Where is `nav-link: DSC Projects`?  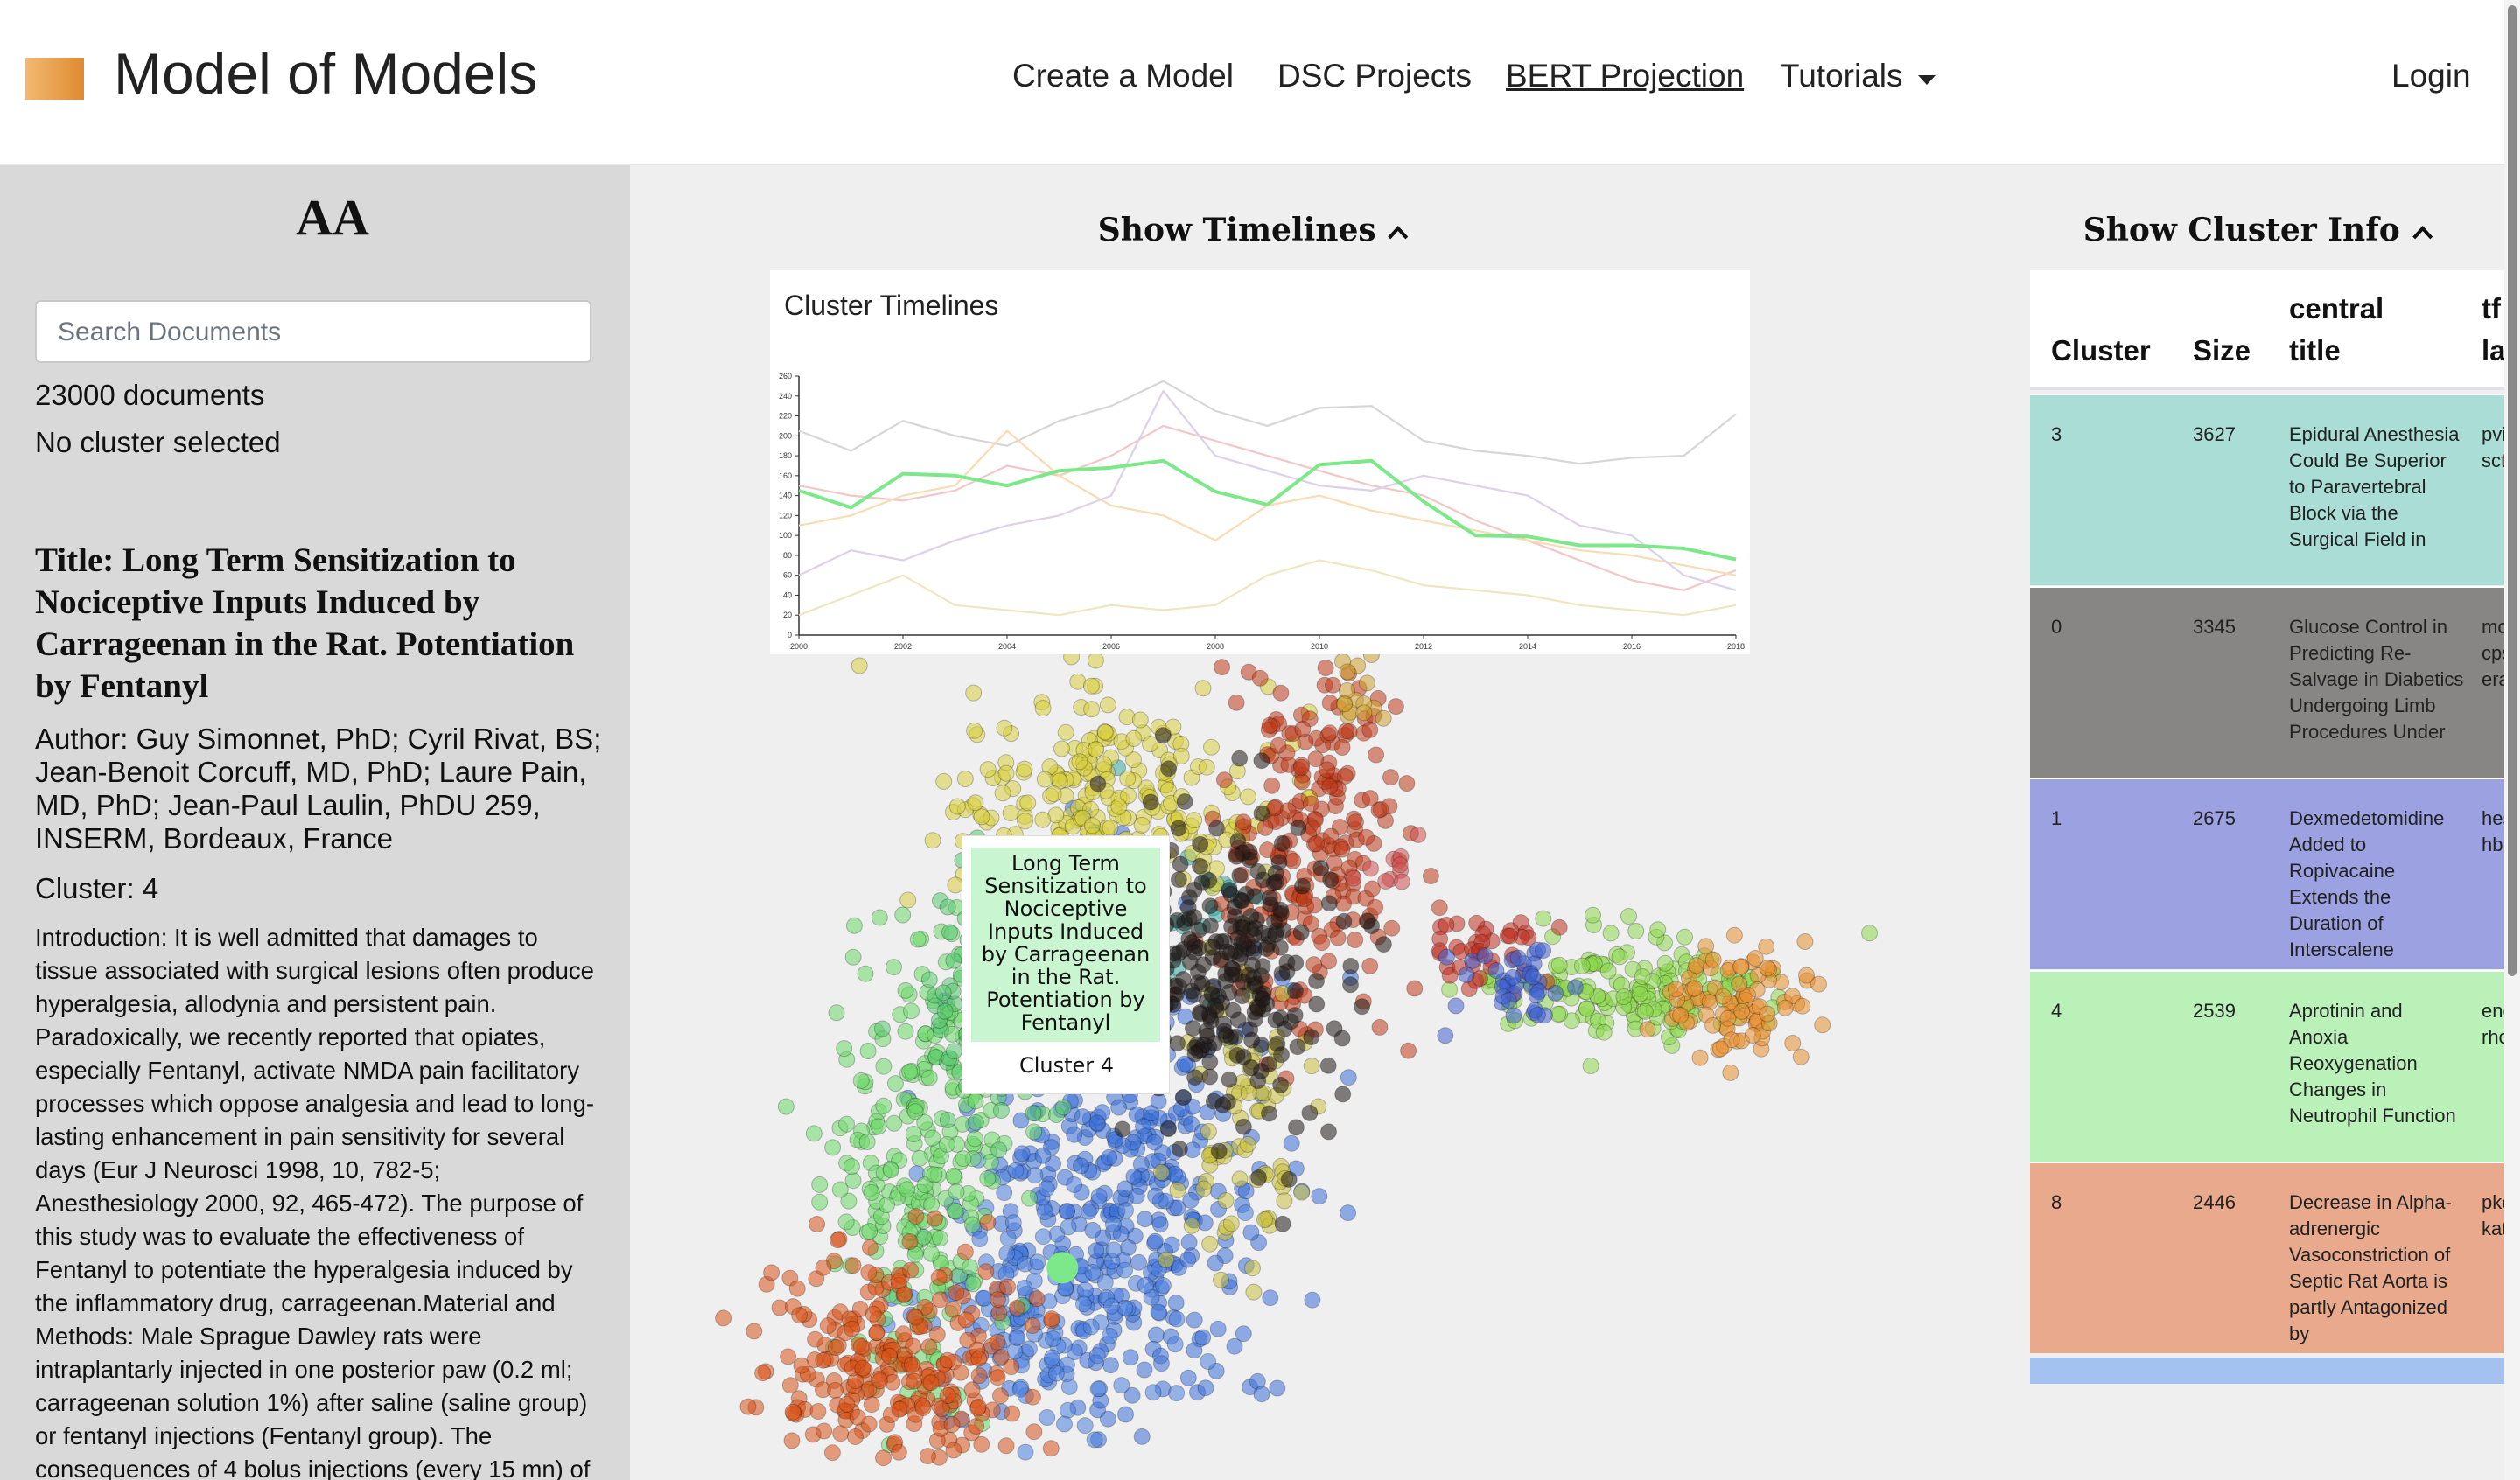
nav-link: DSC Projects is located at coordinates (1375, 76).